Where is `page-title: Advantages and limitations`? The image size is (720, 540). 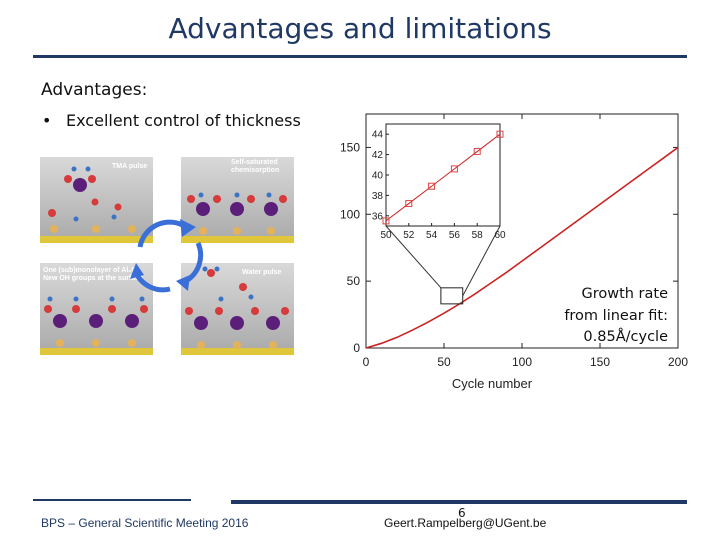 page-title: Advantages and limitations is located at coordinates (360, 28).